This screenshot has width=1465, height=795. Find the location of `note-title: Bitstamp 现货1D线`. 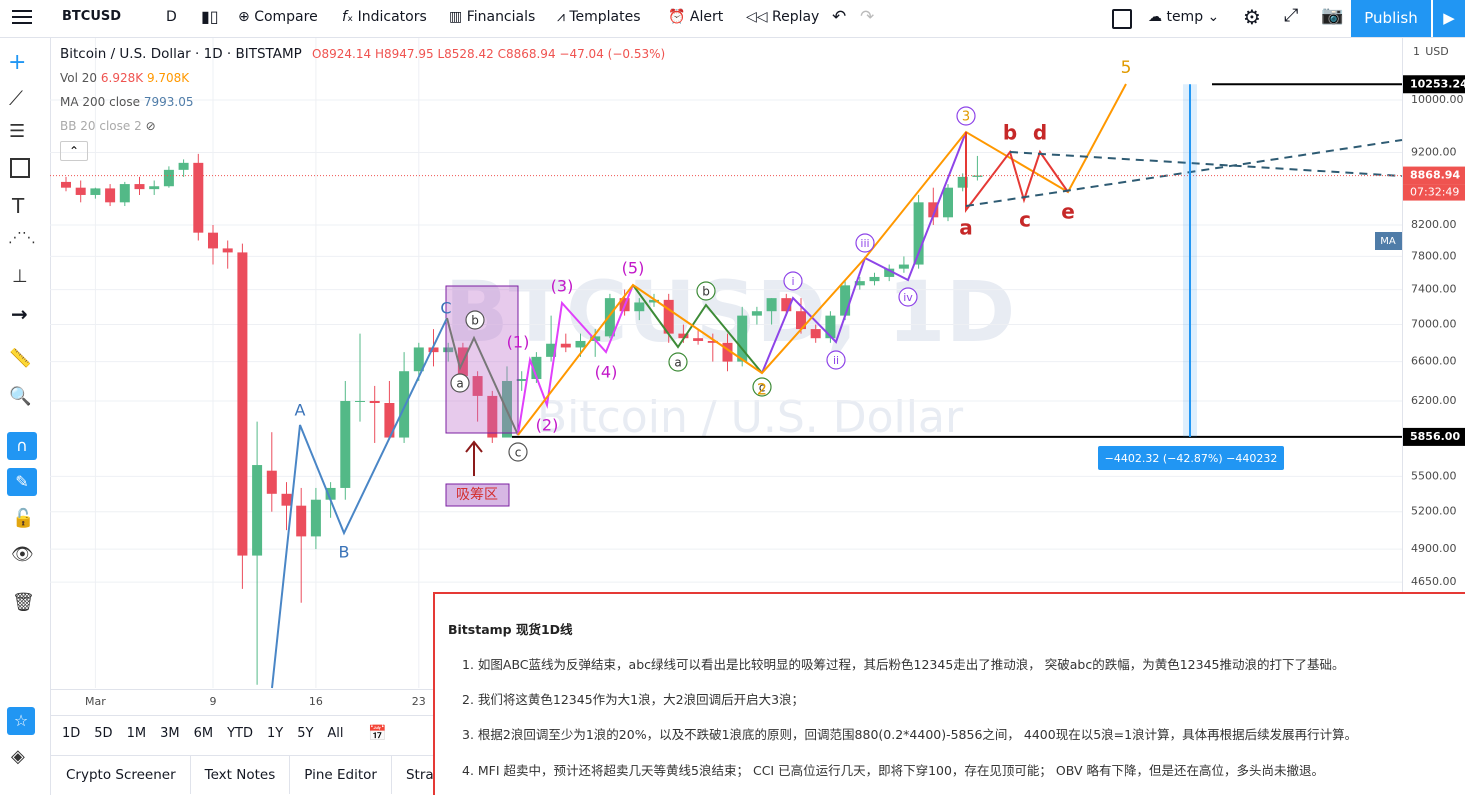

note-title: Bitstamp 现货1D线 is located at coordinates (510, 629).